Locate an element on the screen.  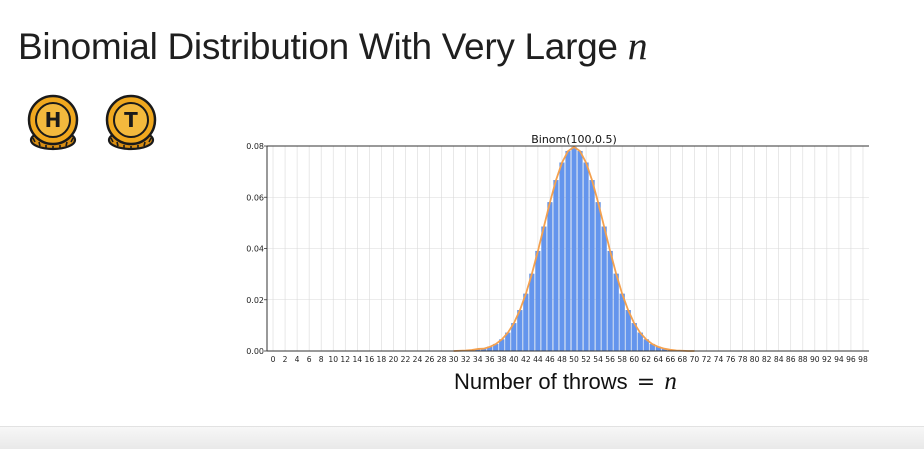
x-tick-label: 20 is located at coordinates (394, 359).